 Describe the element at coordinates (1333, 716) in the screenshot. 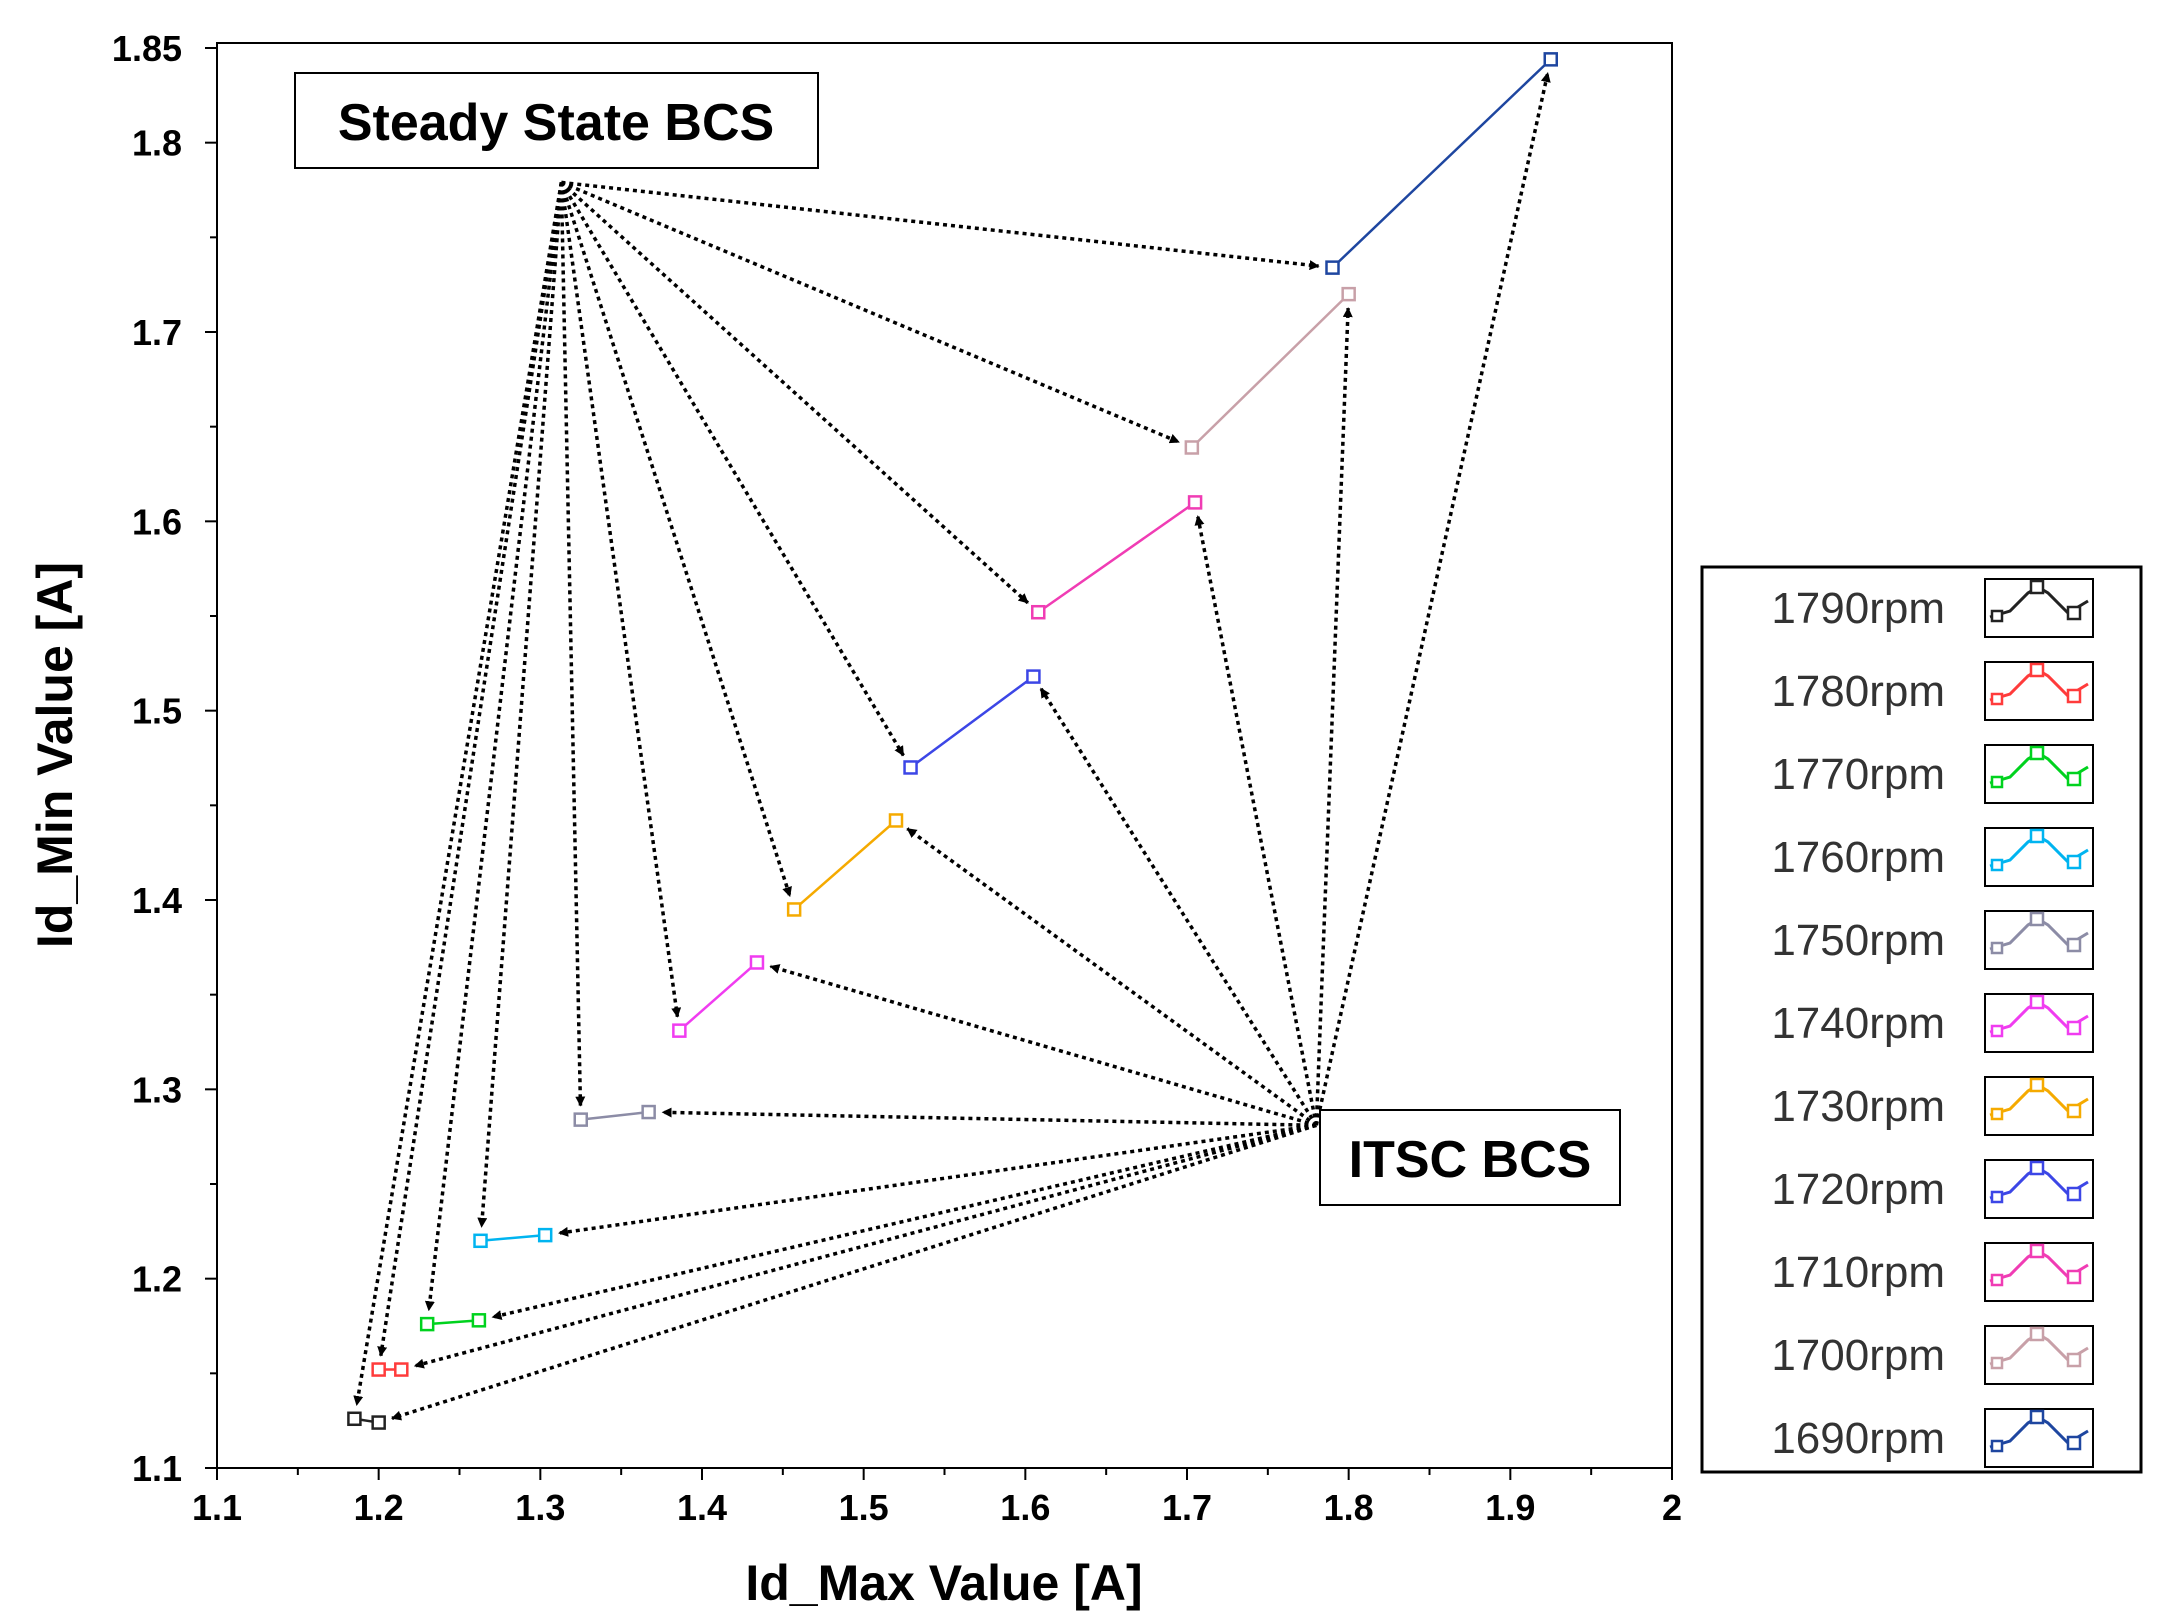

I see `itsc-arrow-1700rpm` at that location.